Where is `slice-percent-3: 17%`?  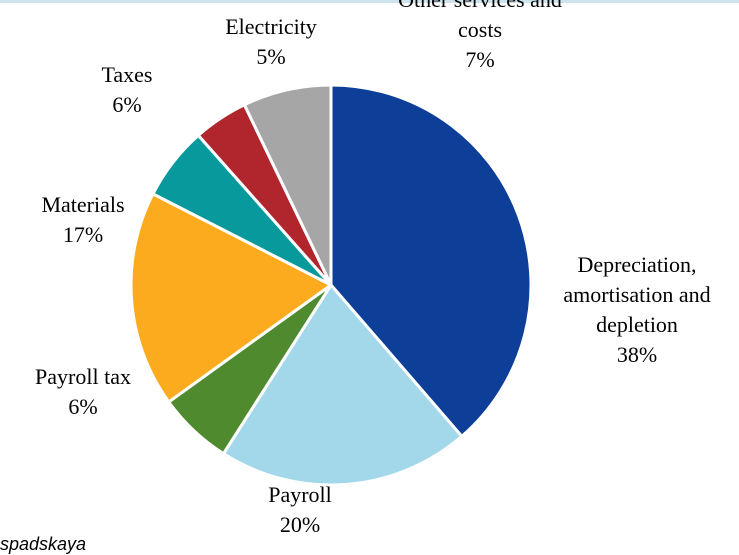 slice-percent-3: 17% is located at coordinates (83, 234).